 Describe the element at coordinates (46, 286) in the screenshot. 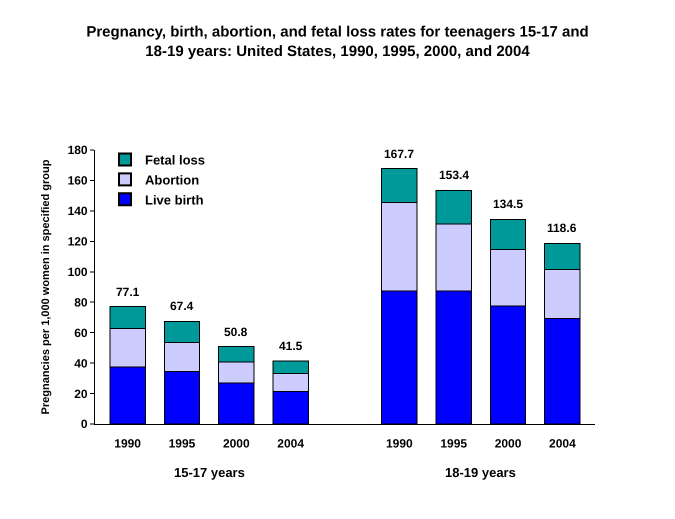

I see `y-axis-title: Pregnancies per 1,000 women in specified group` at that location.